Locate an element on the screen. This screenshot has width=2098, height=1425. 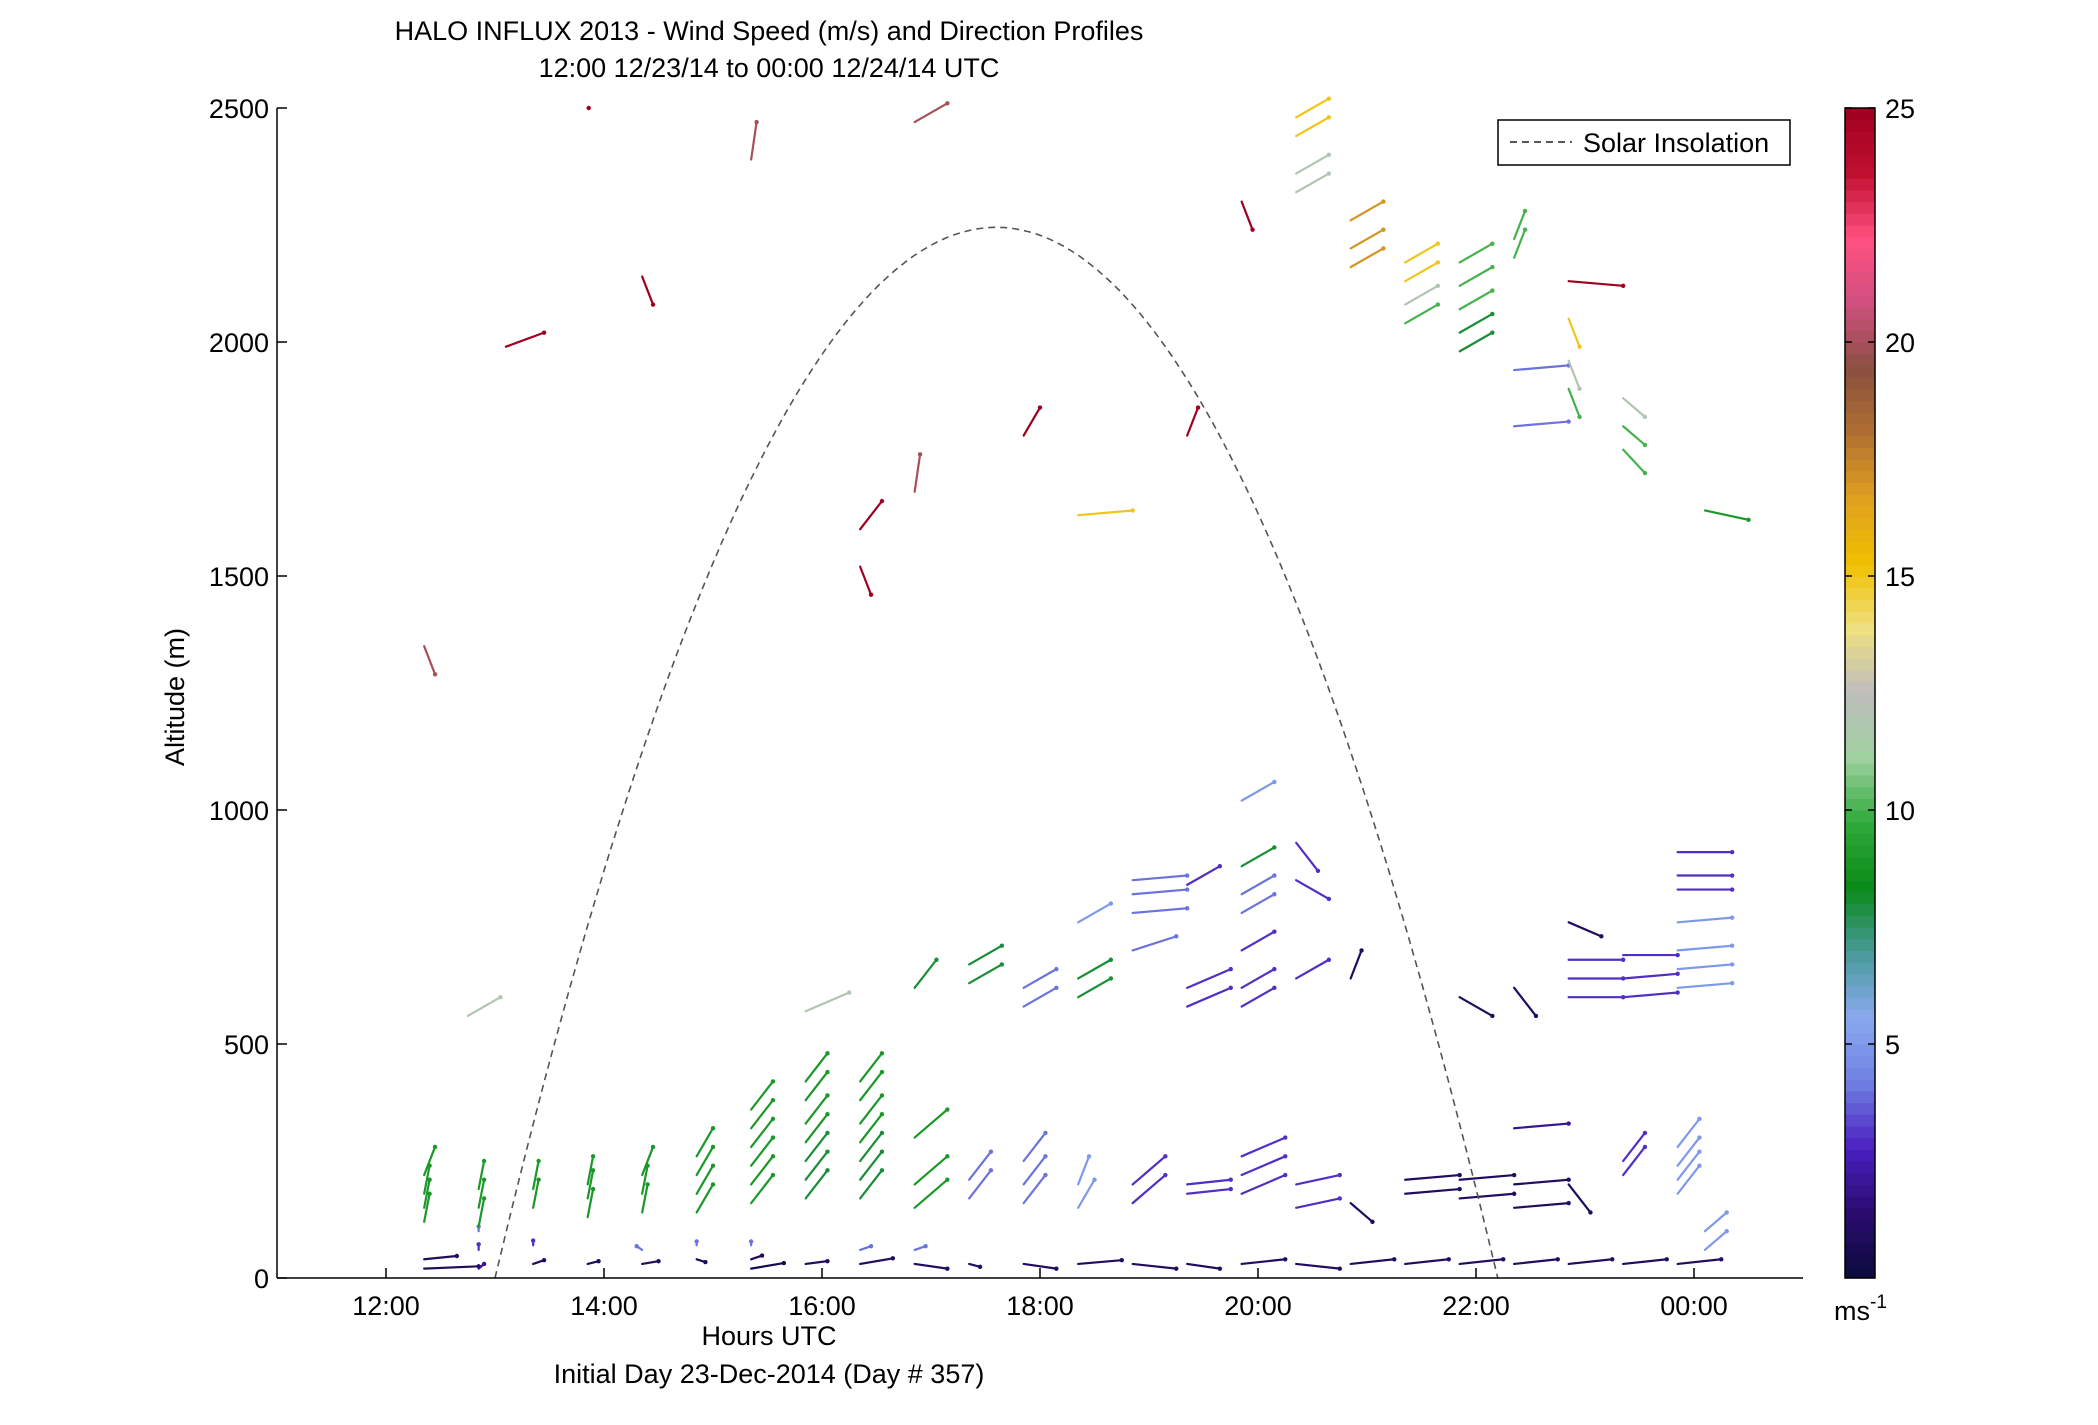
colorbar-tick-label: 20 is located at coordinates (1900, 343).